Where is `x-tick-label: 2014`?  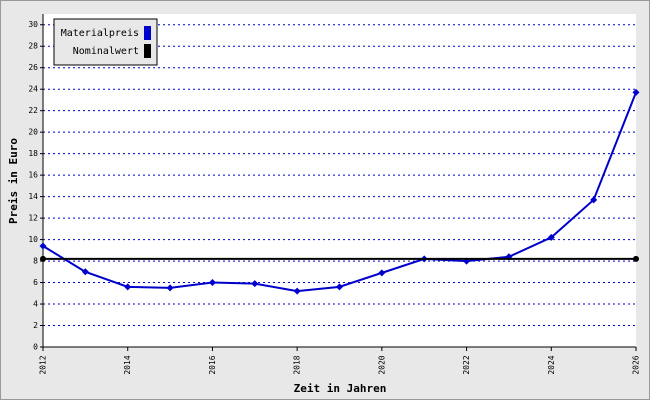
x-tick-label: 2014 is located at coordinates (127, 364).